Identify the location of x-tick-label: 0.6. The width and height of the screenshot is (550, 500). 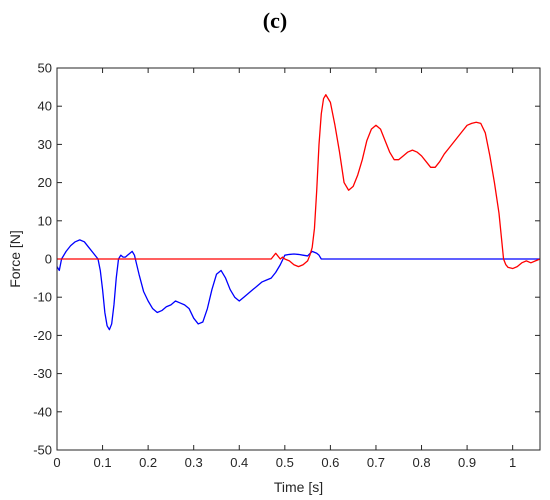
(330, 462).